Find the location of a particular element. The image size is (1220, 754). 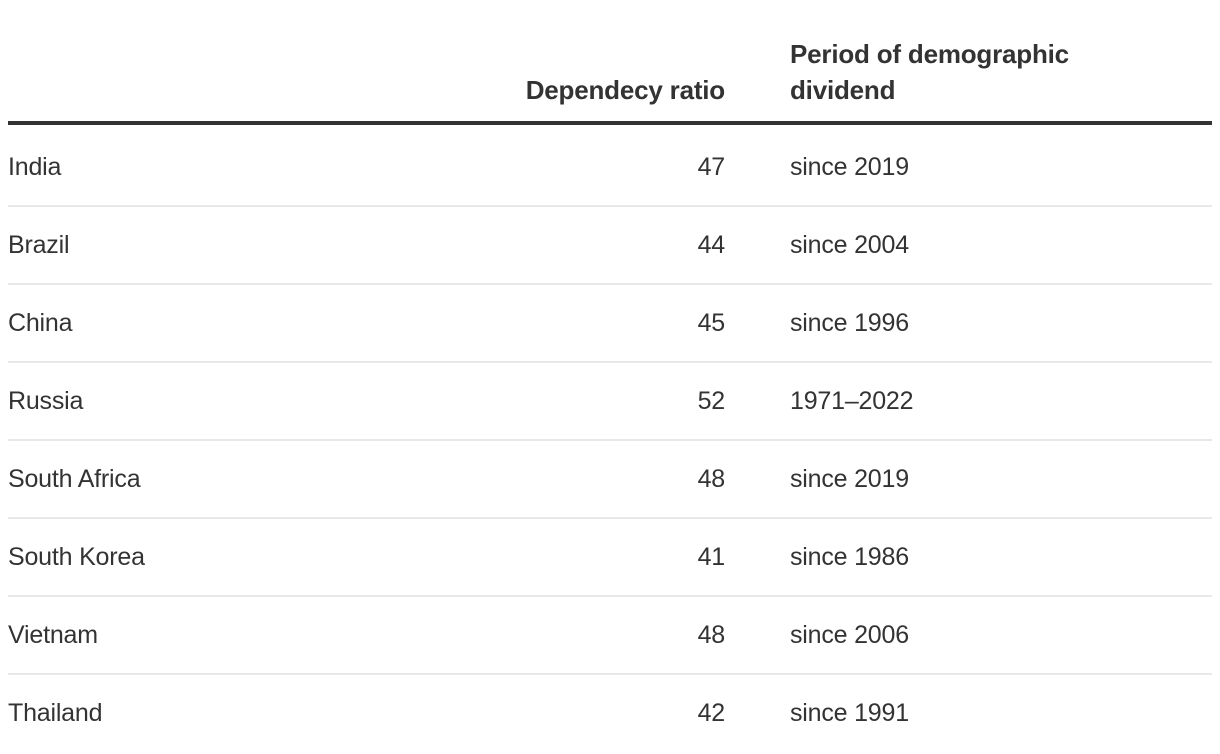

cell-country: Vietnam is located at coordinates (53, 634).